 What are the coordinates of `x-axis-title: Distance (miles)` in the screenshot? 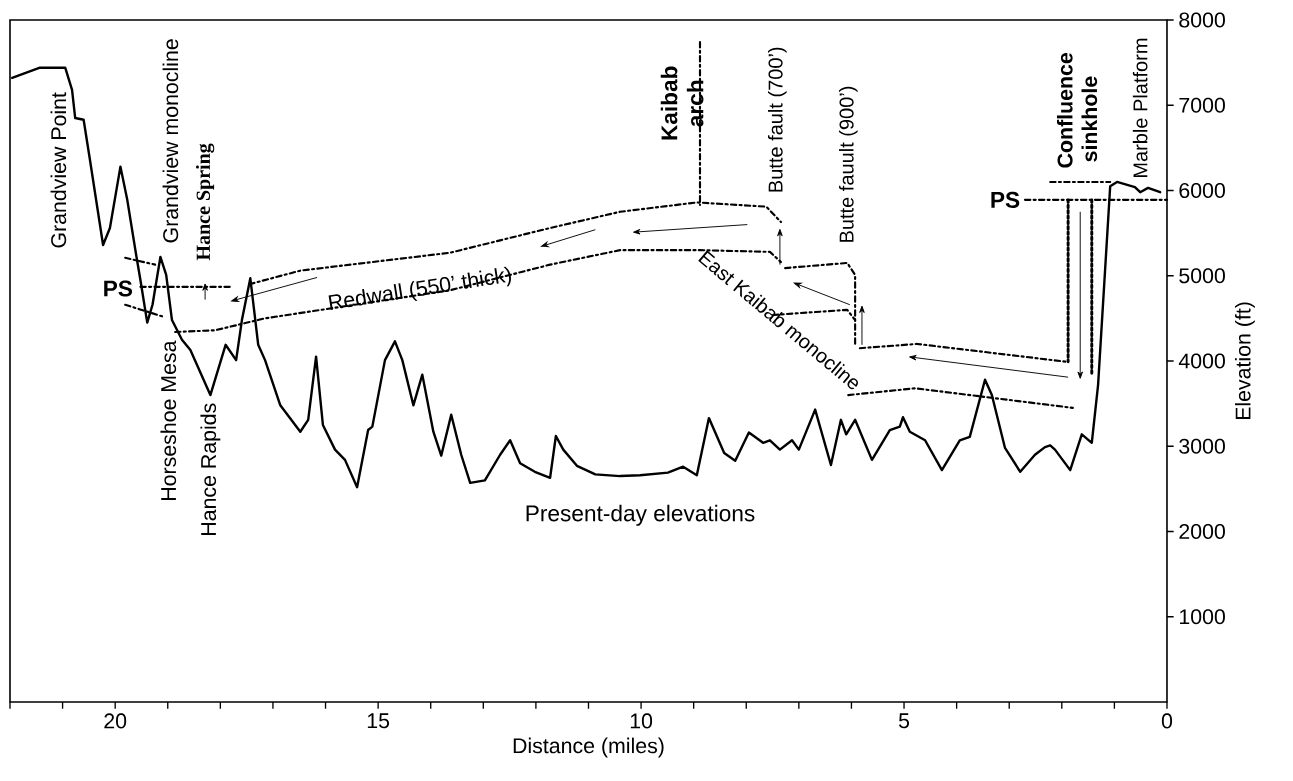 It's located at (588, 747).